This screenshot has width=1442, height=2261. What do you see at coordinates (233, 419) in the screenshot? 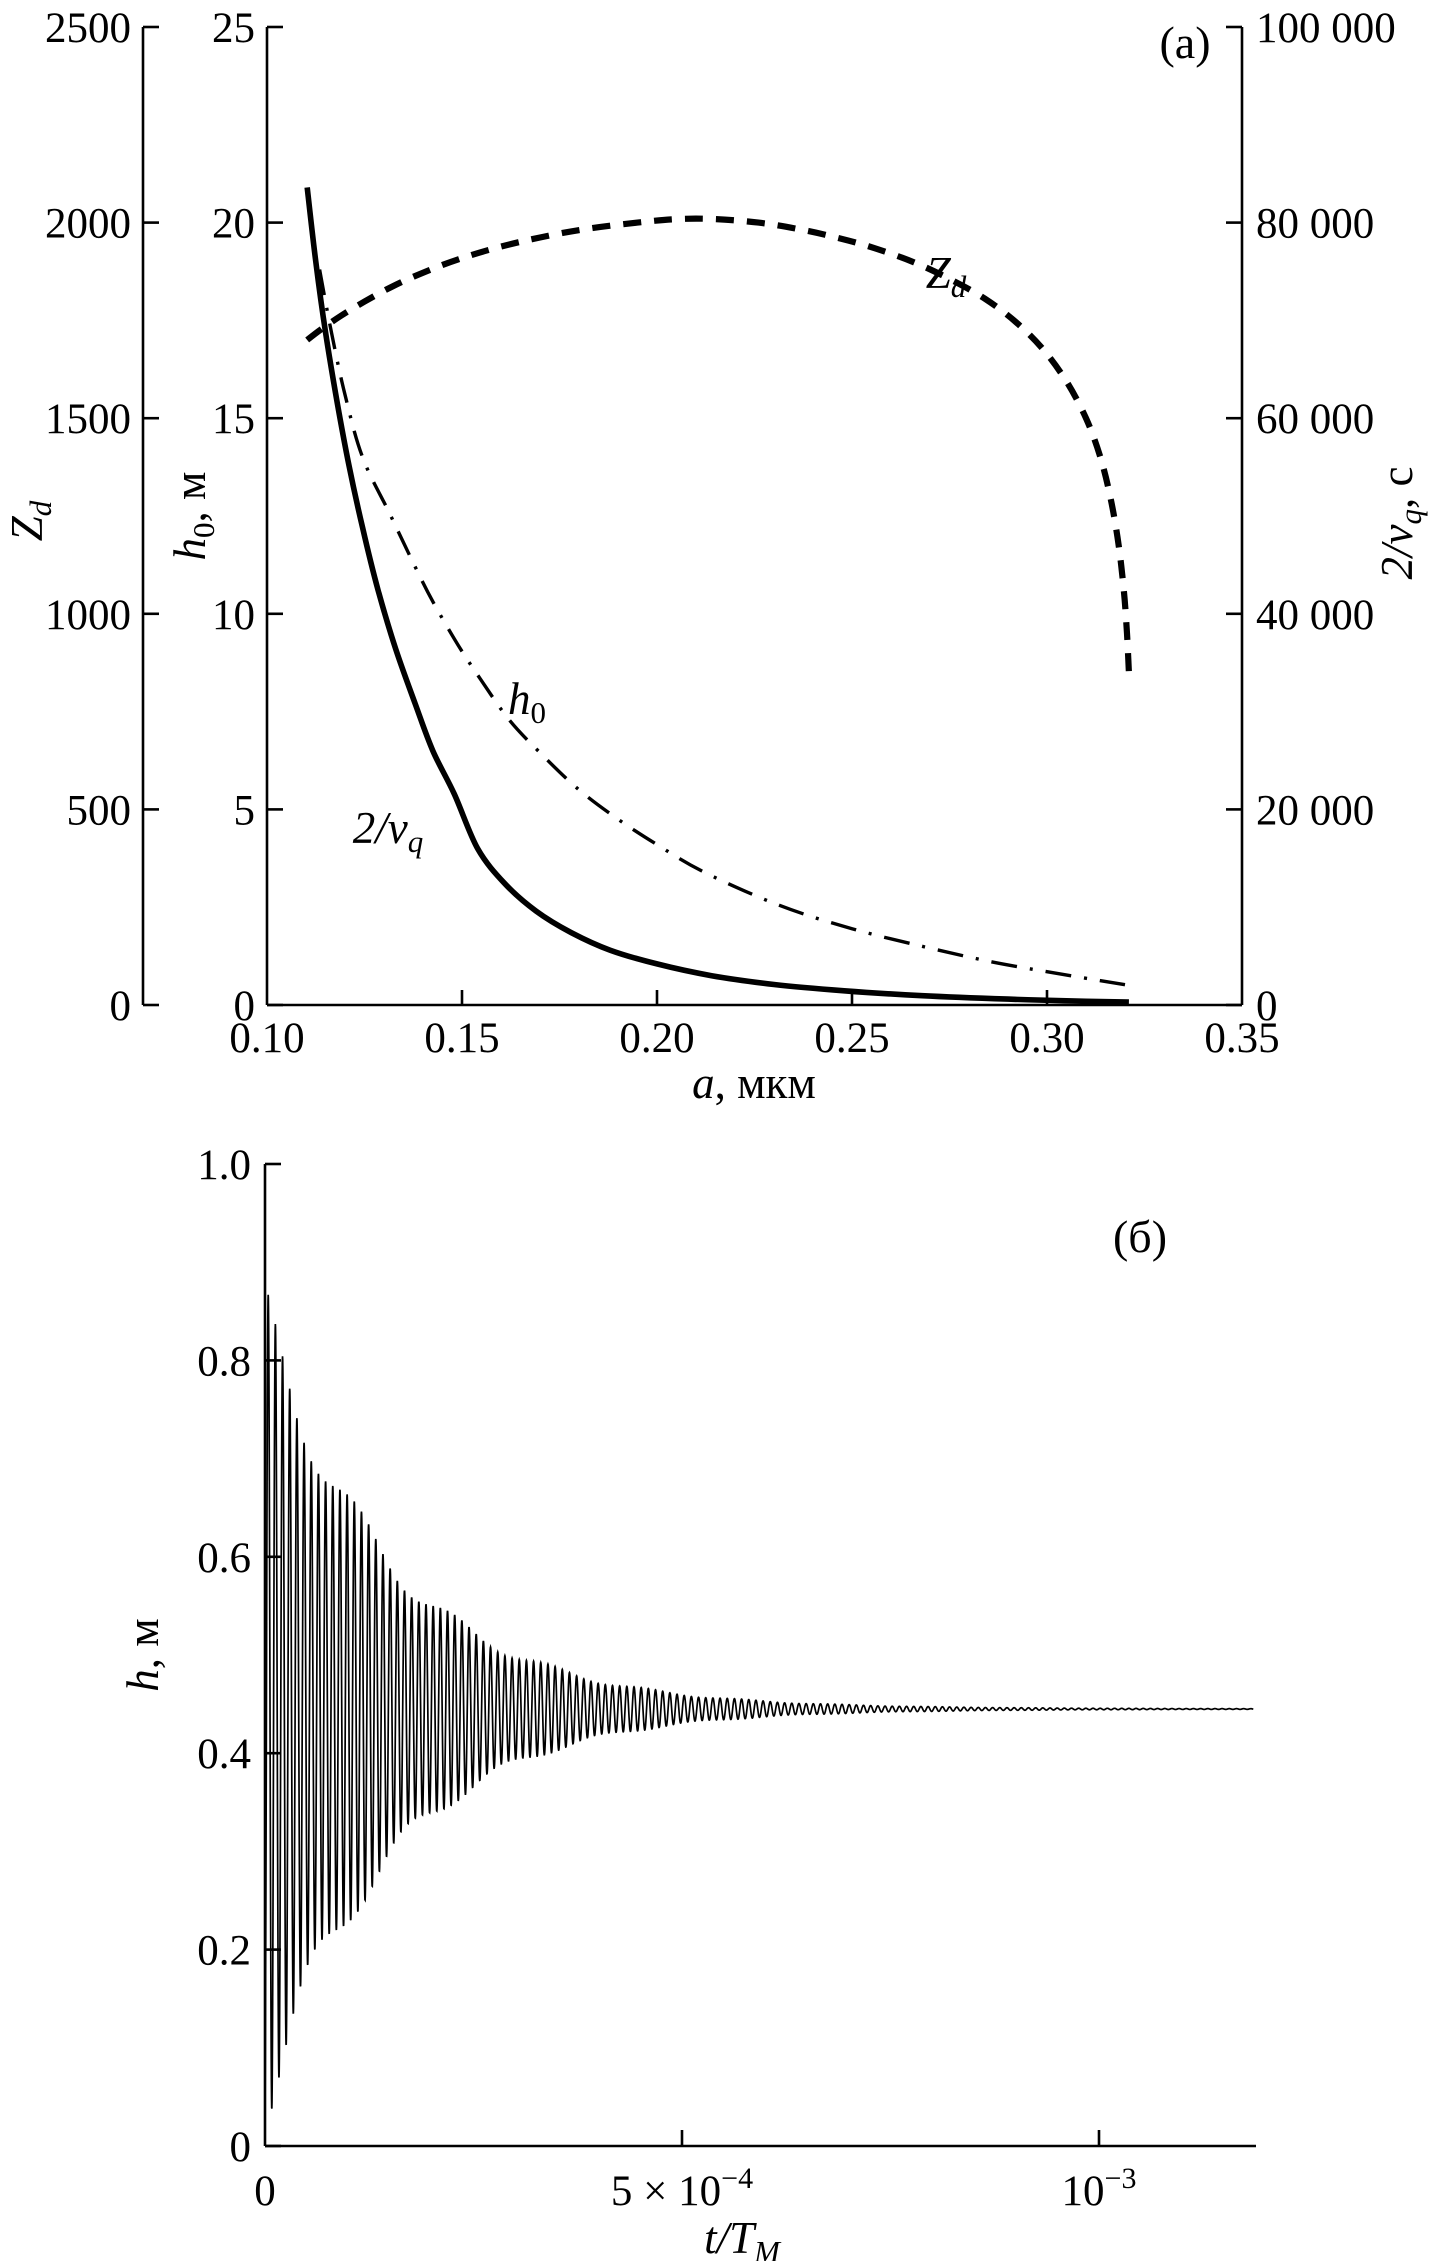
I see `tick-label: 15` at bounding box center [233, 419].